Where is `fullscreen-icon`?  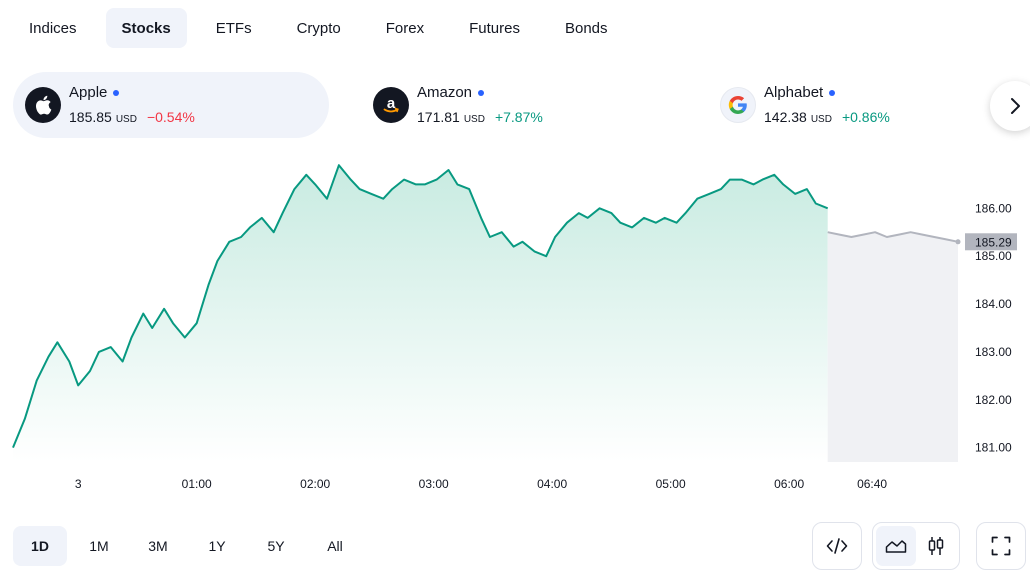 fullscreen-icon is located at coordinates (1001, 546).